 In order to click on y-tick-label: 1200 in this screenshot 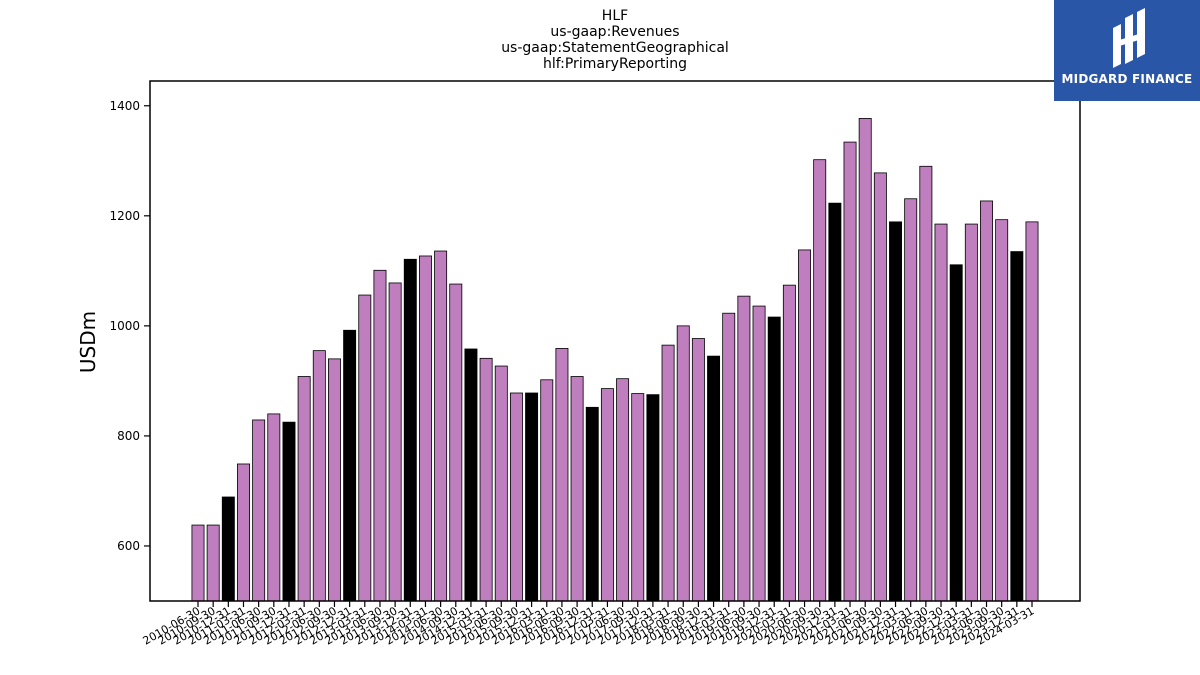, I will do `click(124, 216)`.